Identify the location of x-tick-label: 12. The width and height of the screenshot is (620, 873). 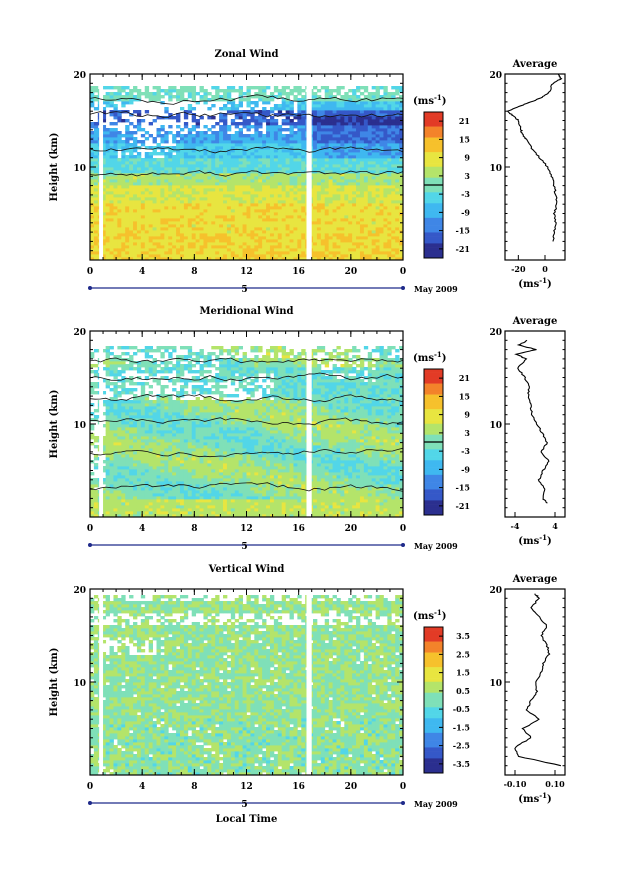
(246, 272).